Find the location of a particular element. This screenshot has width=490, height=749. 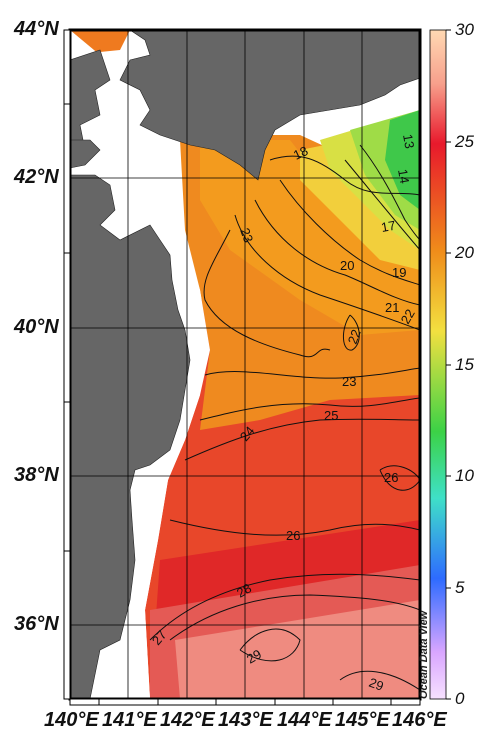

lat-label: 38°N is located at coordinates (36, 475).